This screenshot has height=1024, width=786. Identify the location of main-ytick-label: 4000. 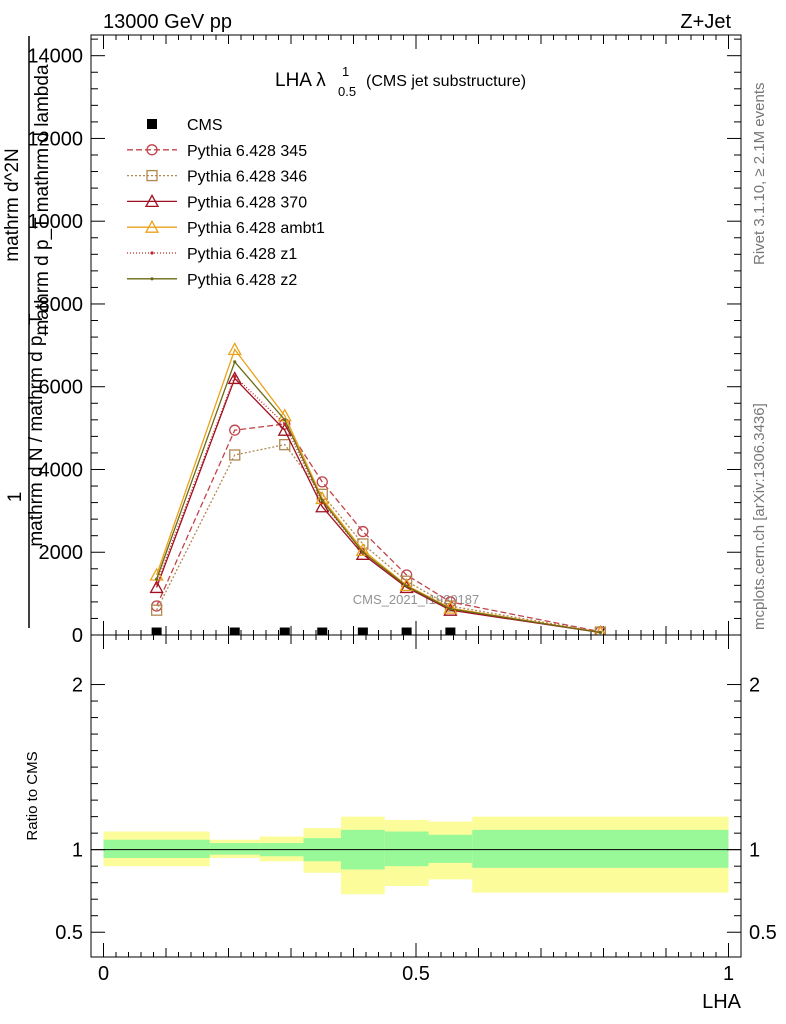
(61, 470).